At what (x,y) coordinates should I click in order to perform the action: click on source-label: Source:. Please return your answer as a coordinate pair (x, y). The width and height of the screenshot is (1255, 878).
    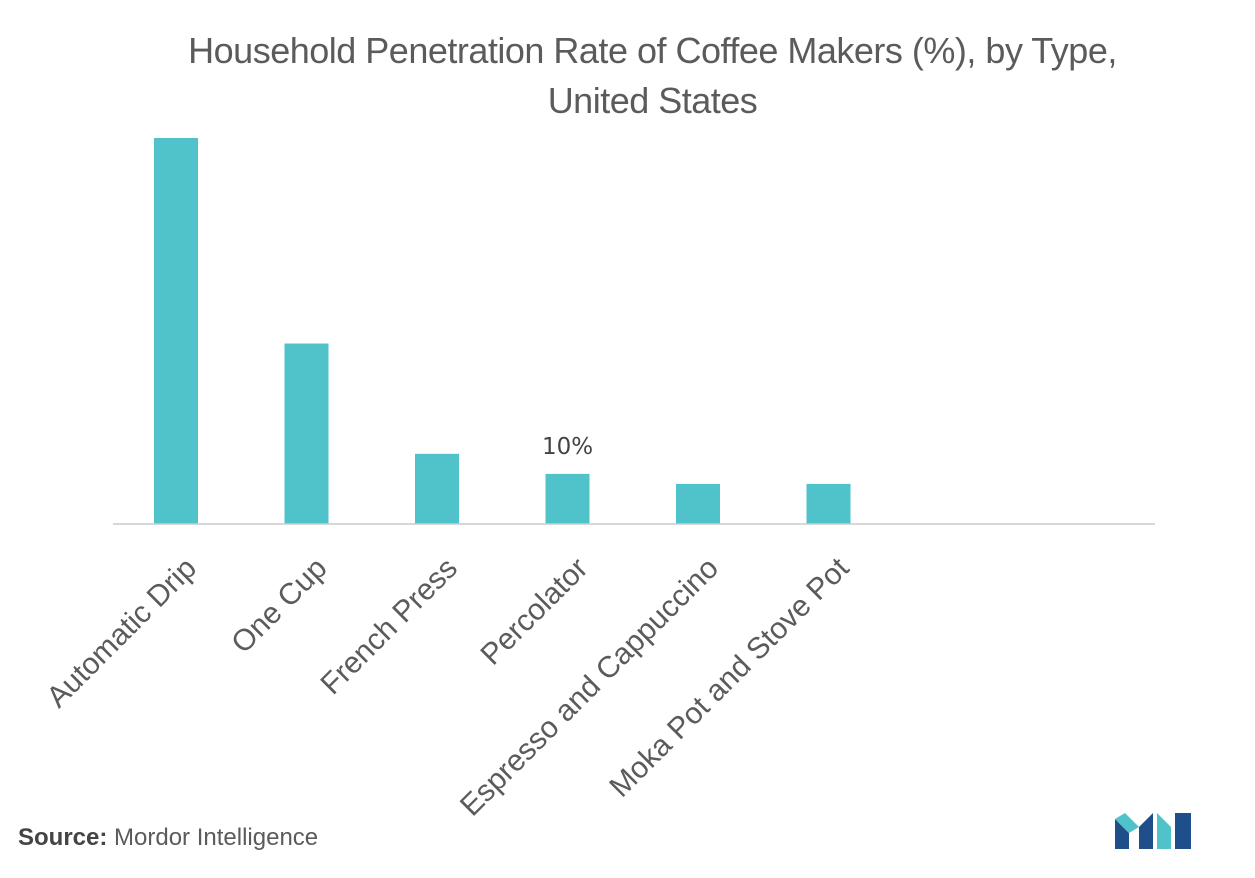
    Looking at the image, I should click on (63, 837).